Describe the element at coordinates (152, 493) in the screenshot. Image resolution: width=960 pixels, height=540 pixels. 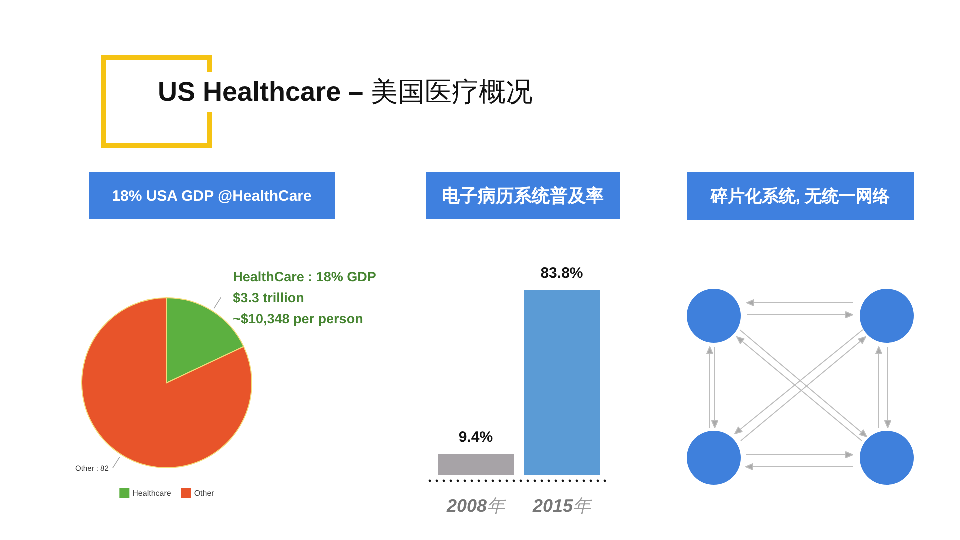
I see `legend-label: Healthcare` at that location.